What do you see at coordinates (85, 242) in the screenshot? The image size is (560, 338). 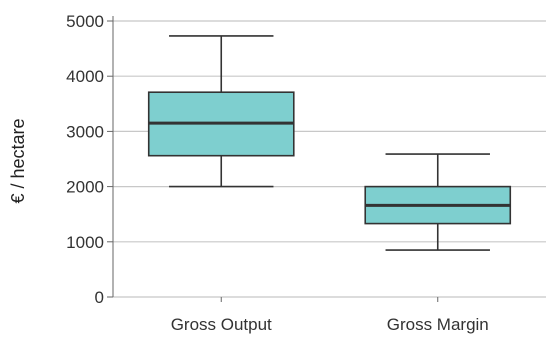 I see `y-tick-label-1000: 1000` at bounding box center [85, 242].